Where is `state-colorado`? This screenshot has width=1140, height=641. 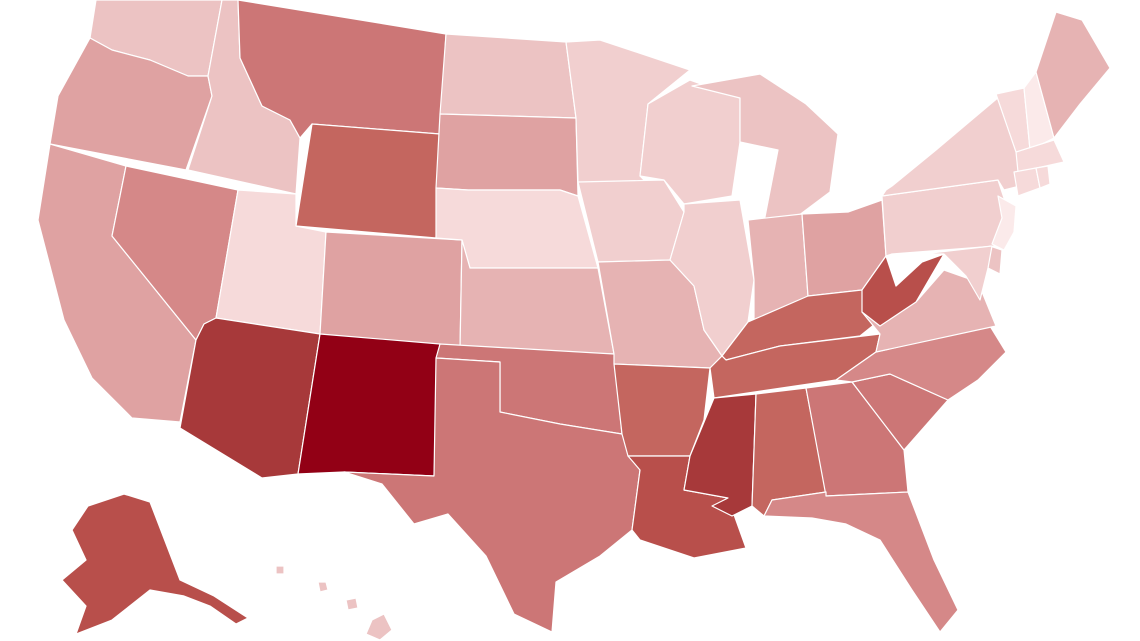
state-colorado is located at coordinates (391, 291).